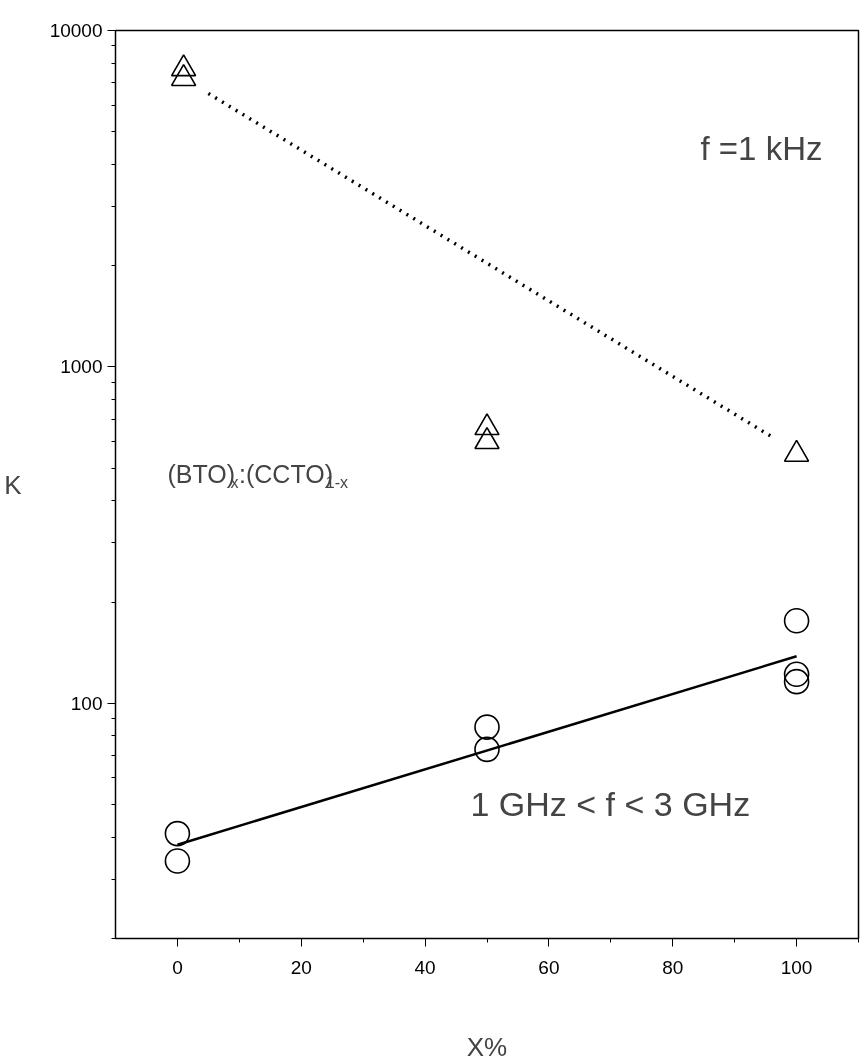 This screenshot has height=1064, width=862. I want to click on x-tick-label: 100, so click(796, 967).